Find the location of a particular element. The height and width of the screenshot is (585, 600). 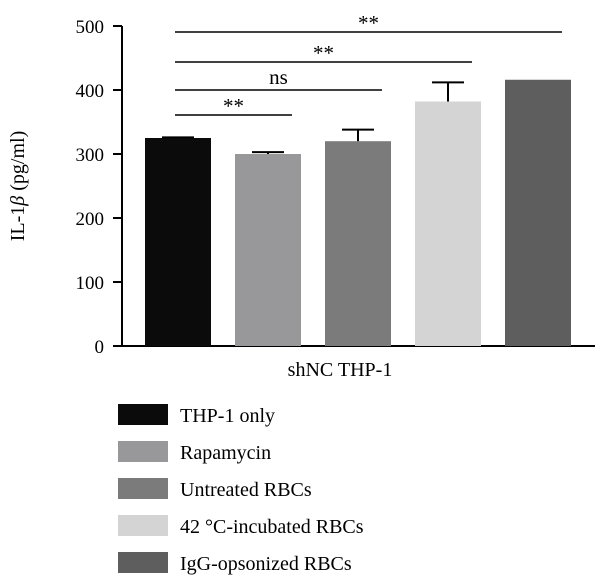

legend-label: 42 °C-incubated RBCs is located at coordinates (272, 527).